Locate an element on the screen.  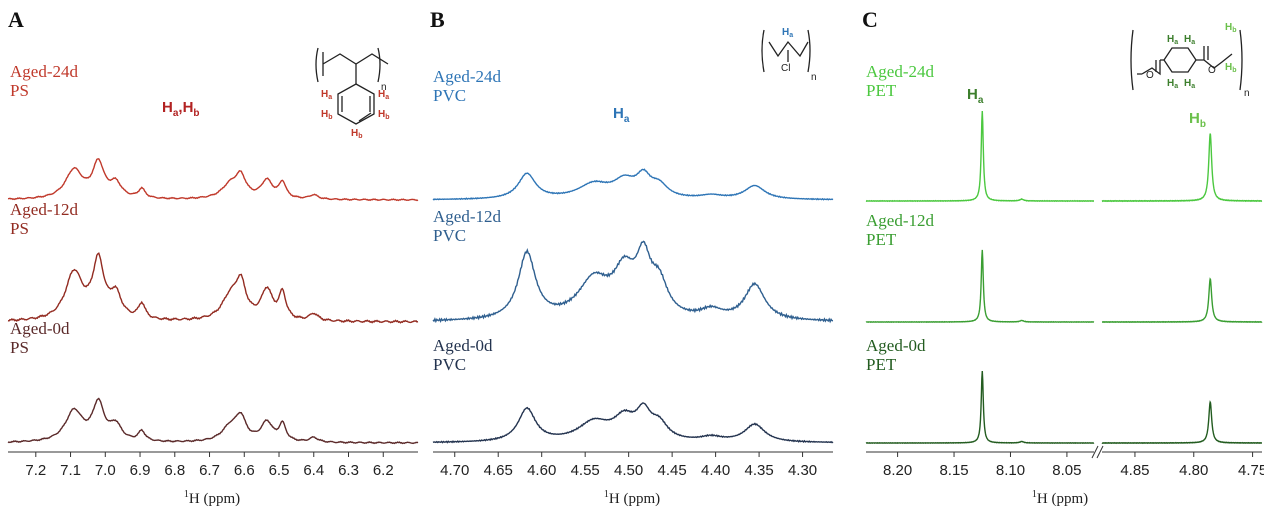
pet-tick-label-left-3: 8.05 is located at coordinates (1066, 470).